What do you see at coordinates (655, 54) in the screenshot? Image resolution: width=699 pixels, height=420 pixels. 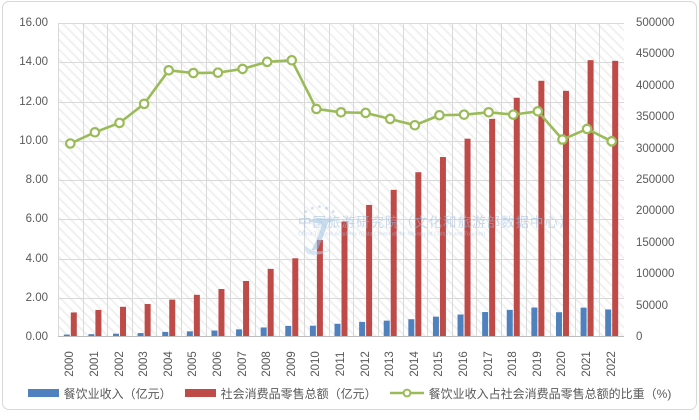 I see `right-axis-tick: 450000` at bounding box center [655, 54].